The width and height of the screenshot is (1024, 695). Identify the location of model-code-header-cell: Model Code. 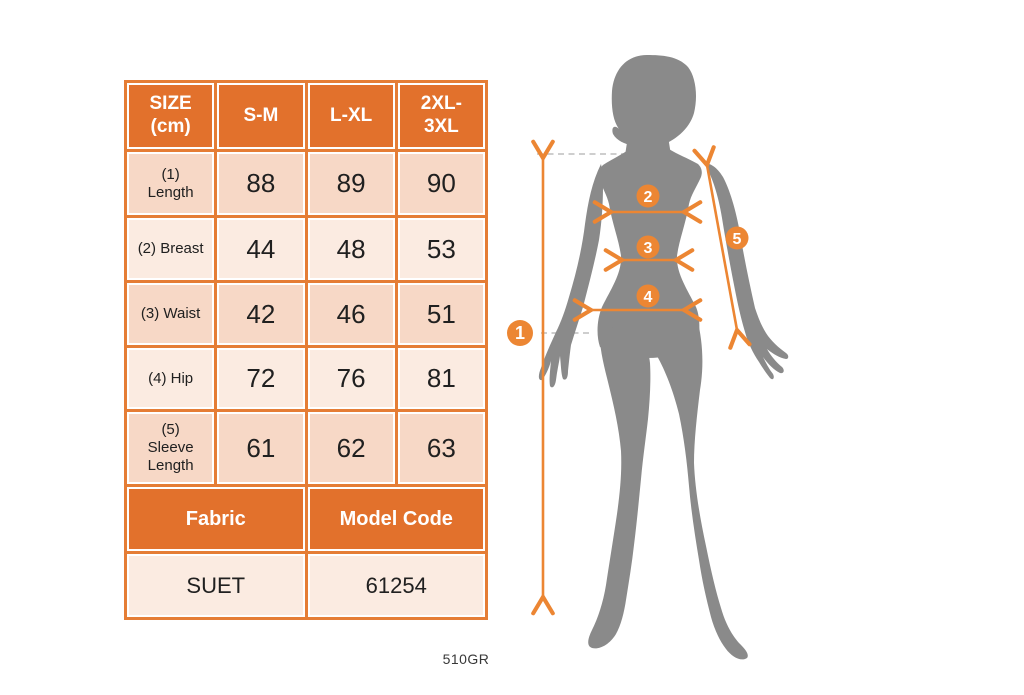
(396, 519).